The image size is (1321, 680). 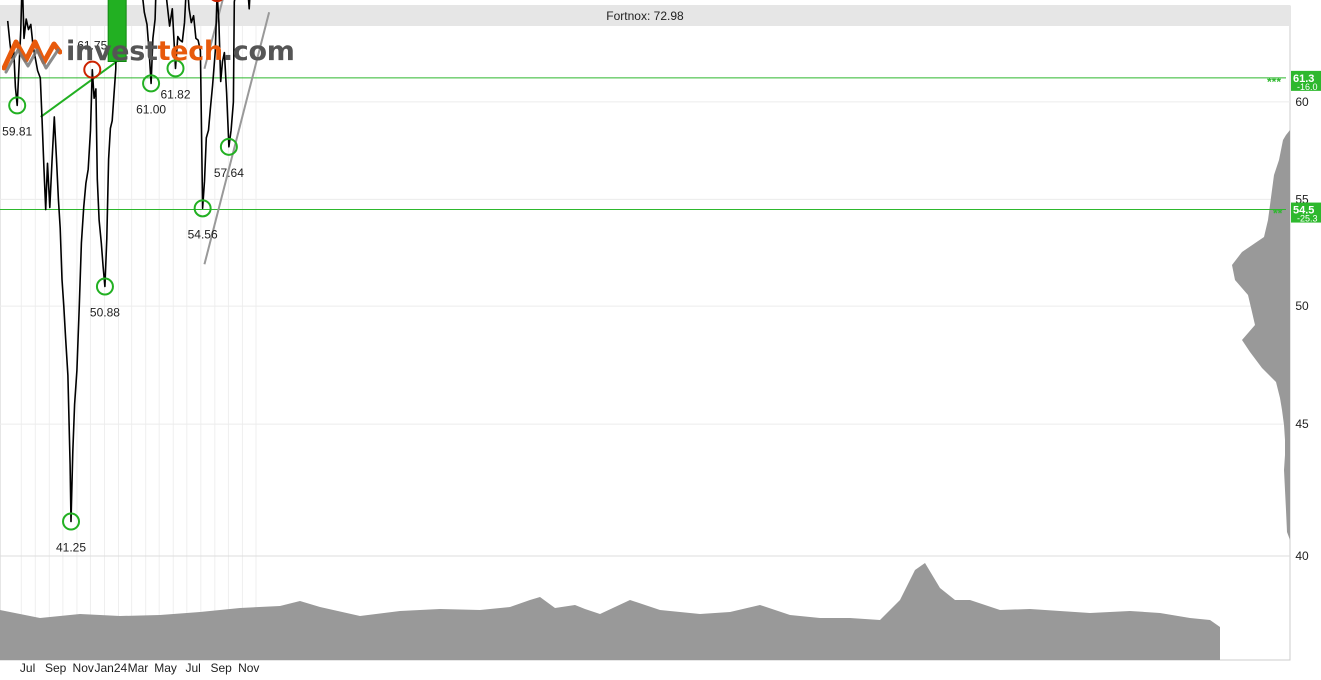 I want to click on level-price-label: 54.5, so click(x=1303, y=211).